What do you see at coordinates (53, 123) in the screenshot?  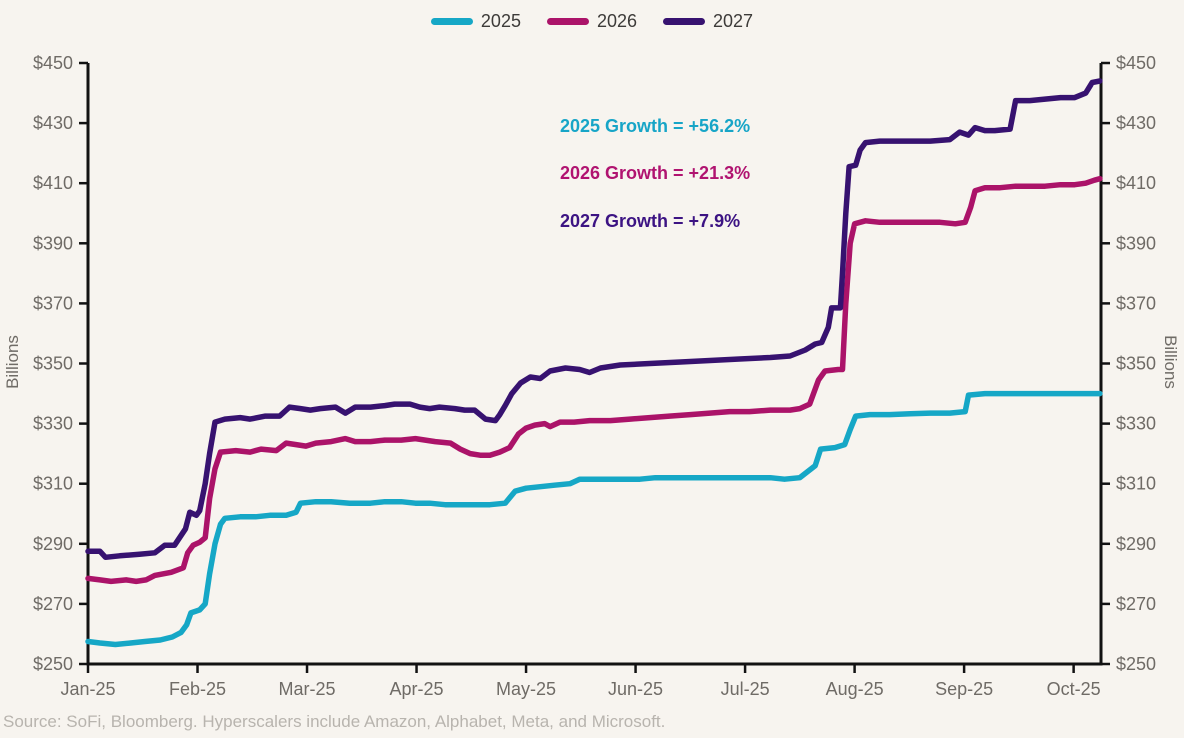 I see `y-tick-label-left: $430` at bounding box center [53, 123].